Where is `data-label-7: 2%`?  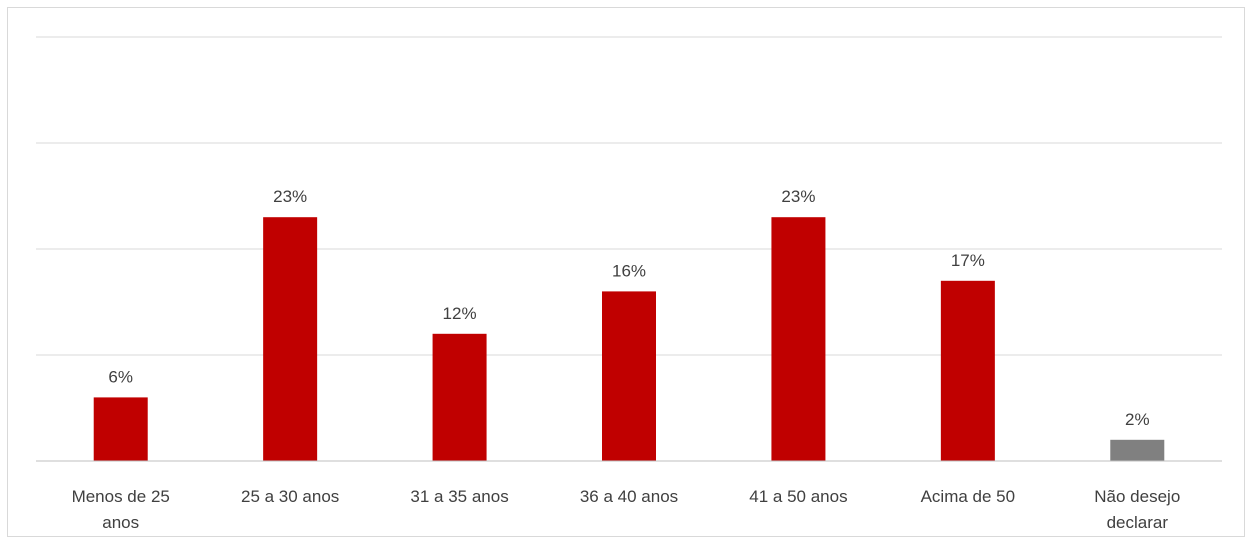
data-label-7: 2% is located at coordinates (1137, 419).